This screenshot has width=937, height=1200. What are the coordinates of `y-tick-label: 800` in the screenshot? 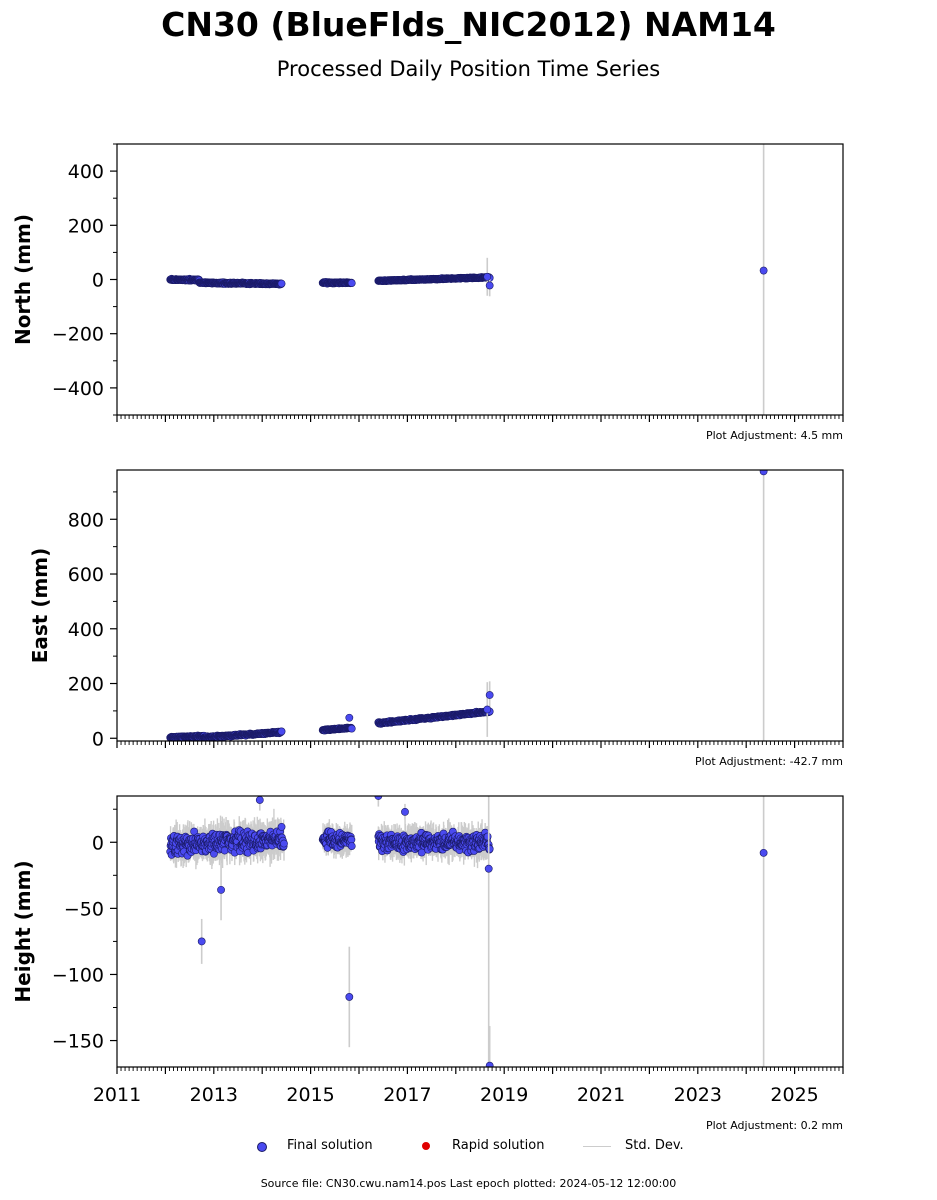 It's located at (86, 520).